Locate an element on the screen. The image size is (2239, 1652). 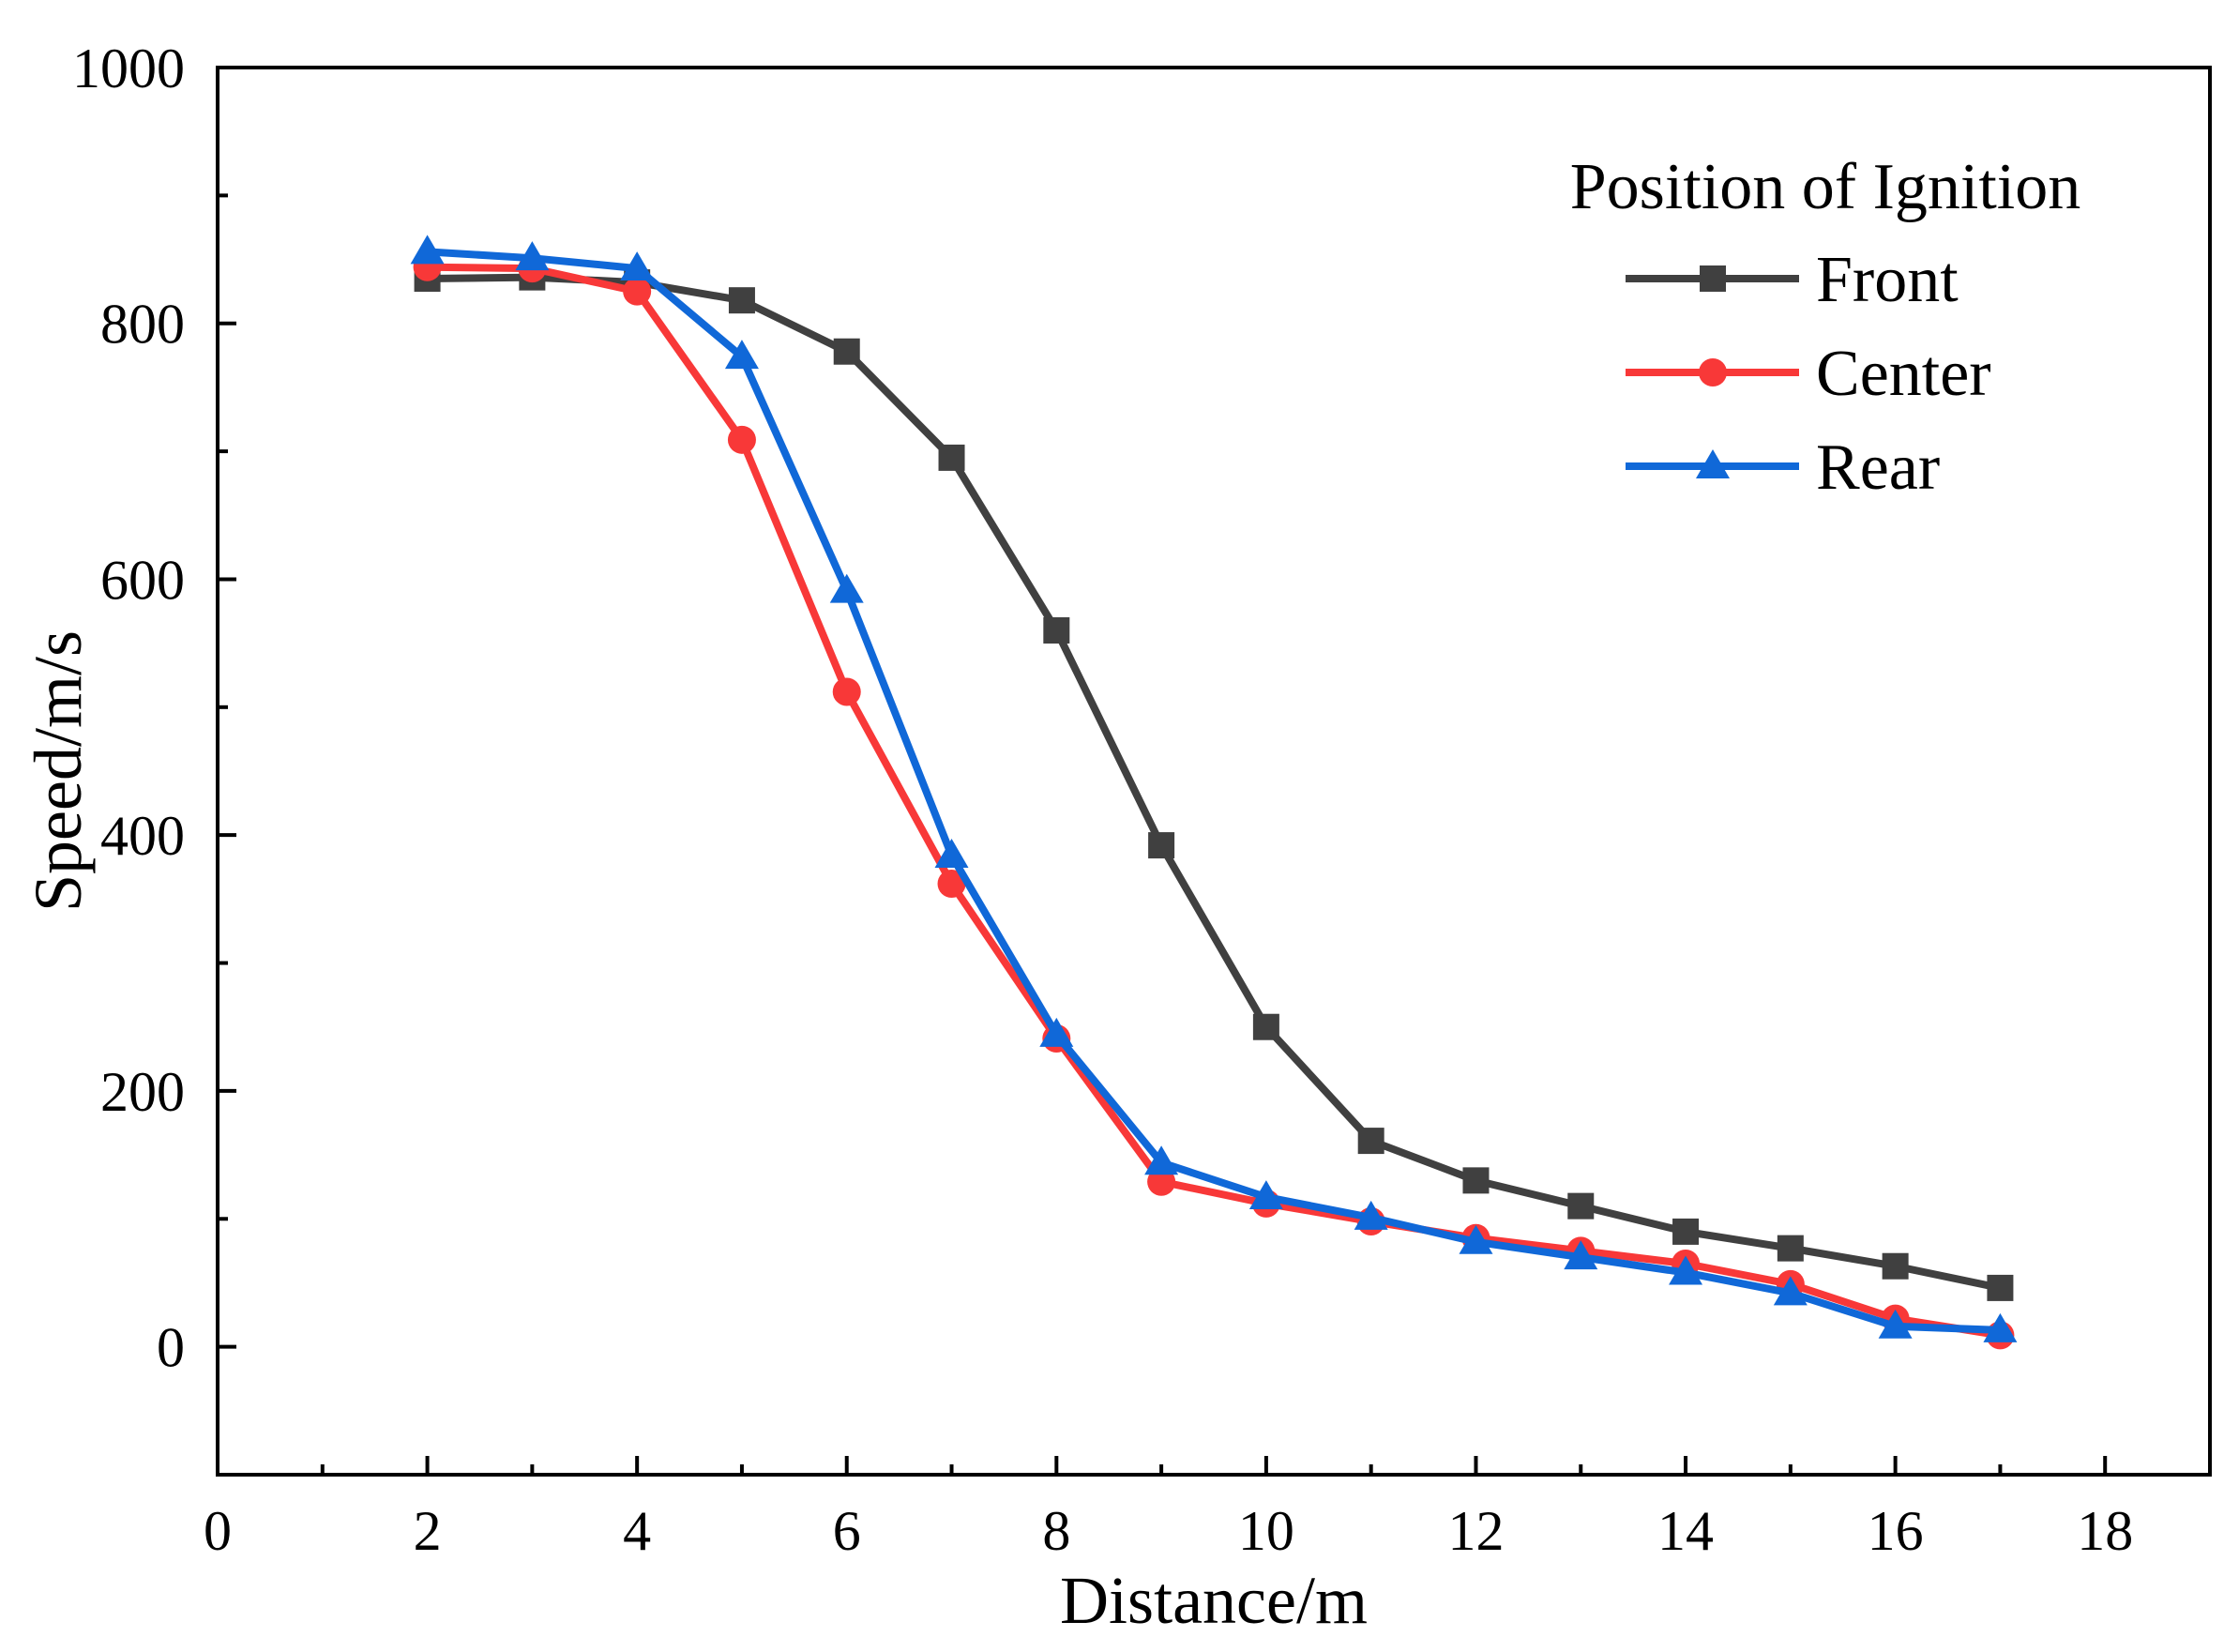
x-tick-label: 16 is located at coordinates (1896, 1531).